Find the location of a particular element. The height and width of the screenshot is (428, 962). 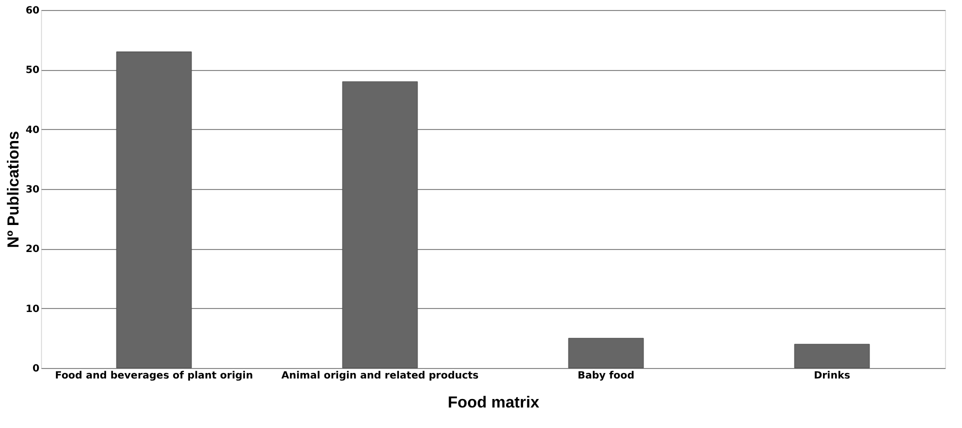

y-axis-title: Nº Publications is located at coordinates (14, 189).